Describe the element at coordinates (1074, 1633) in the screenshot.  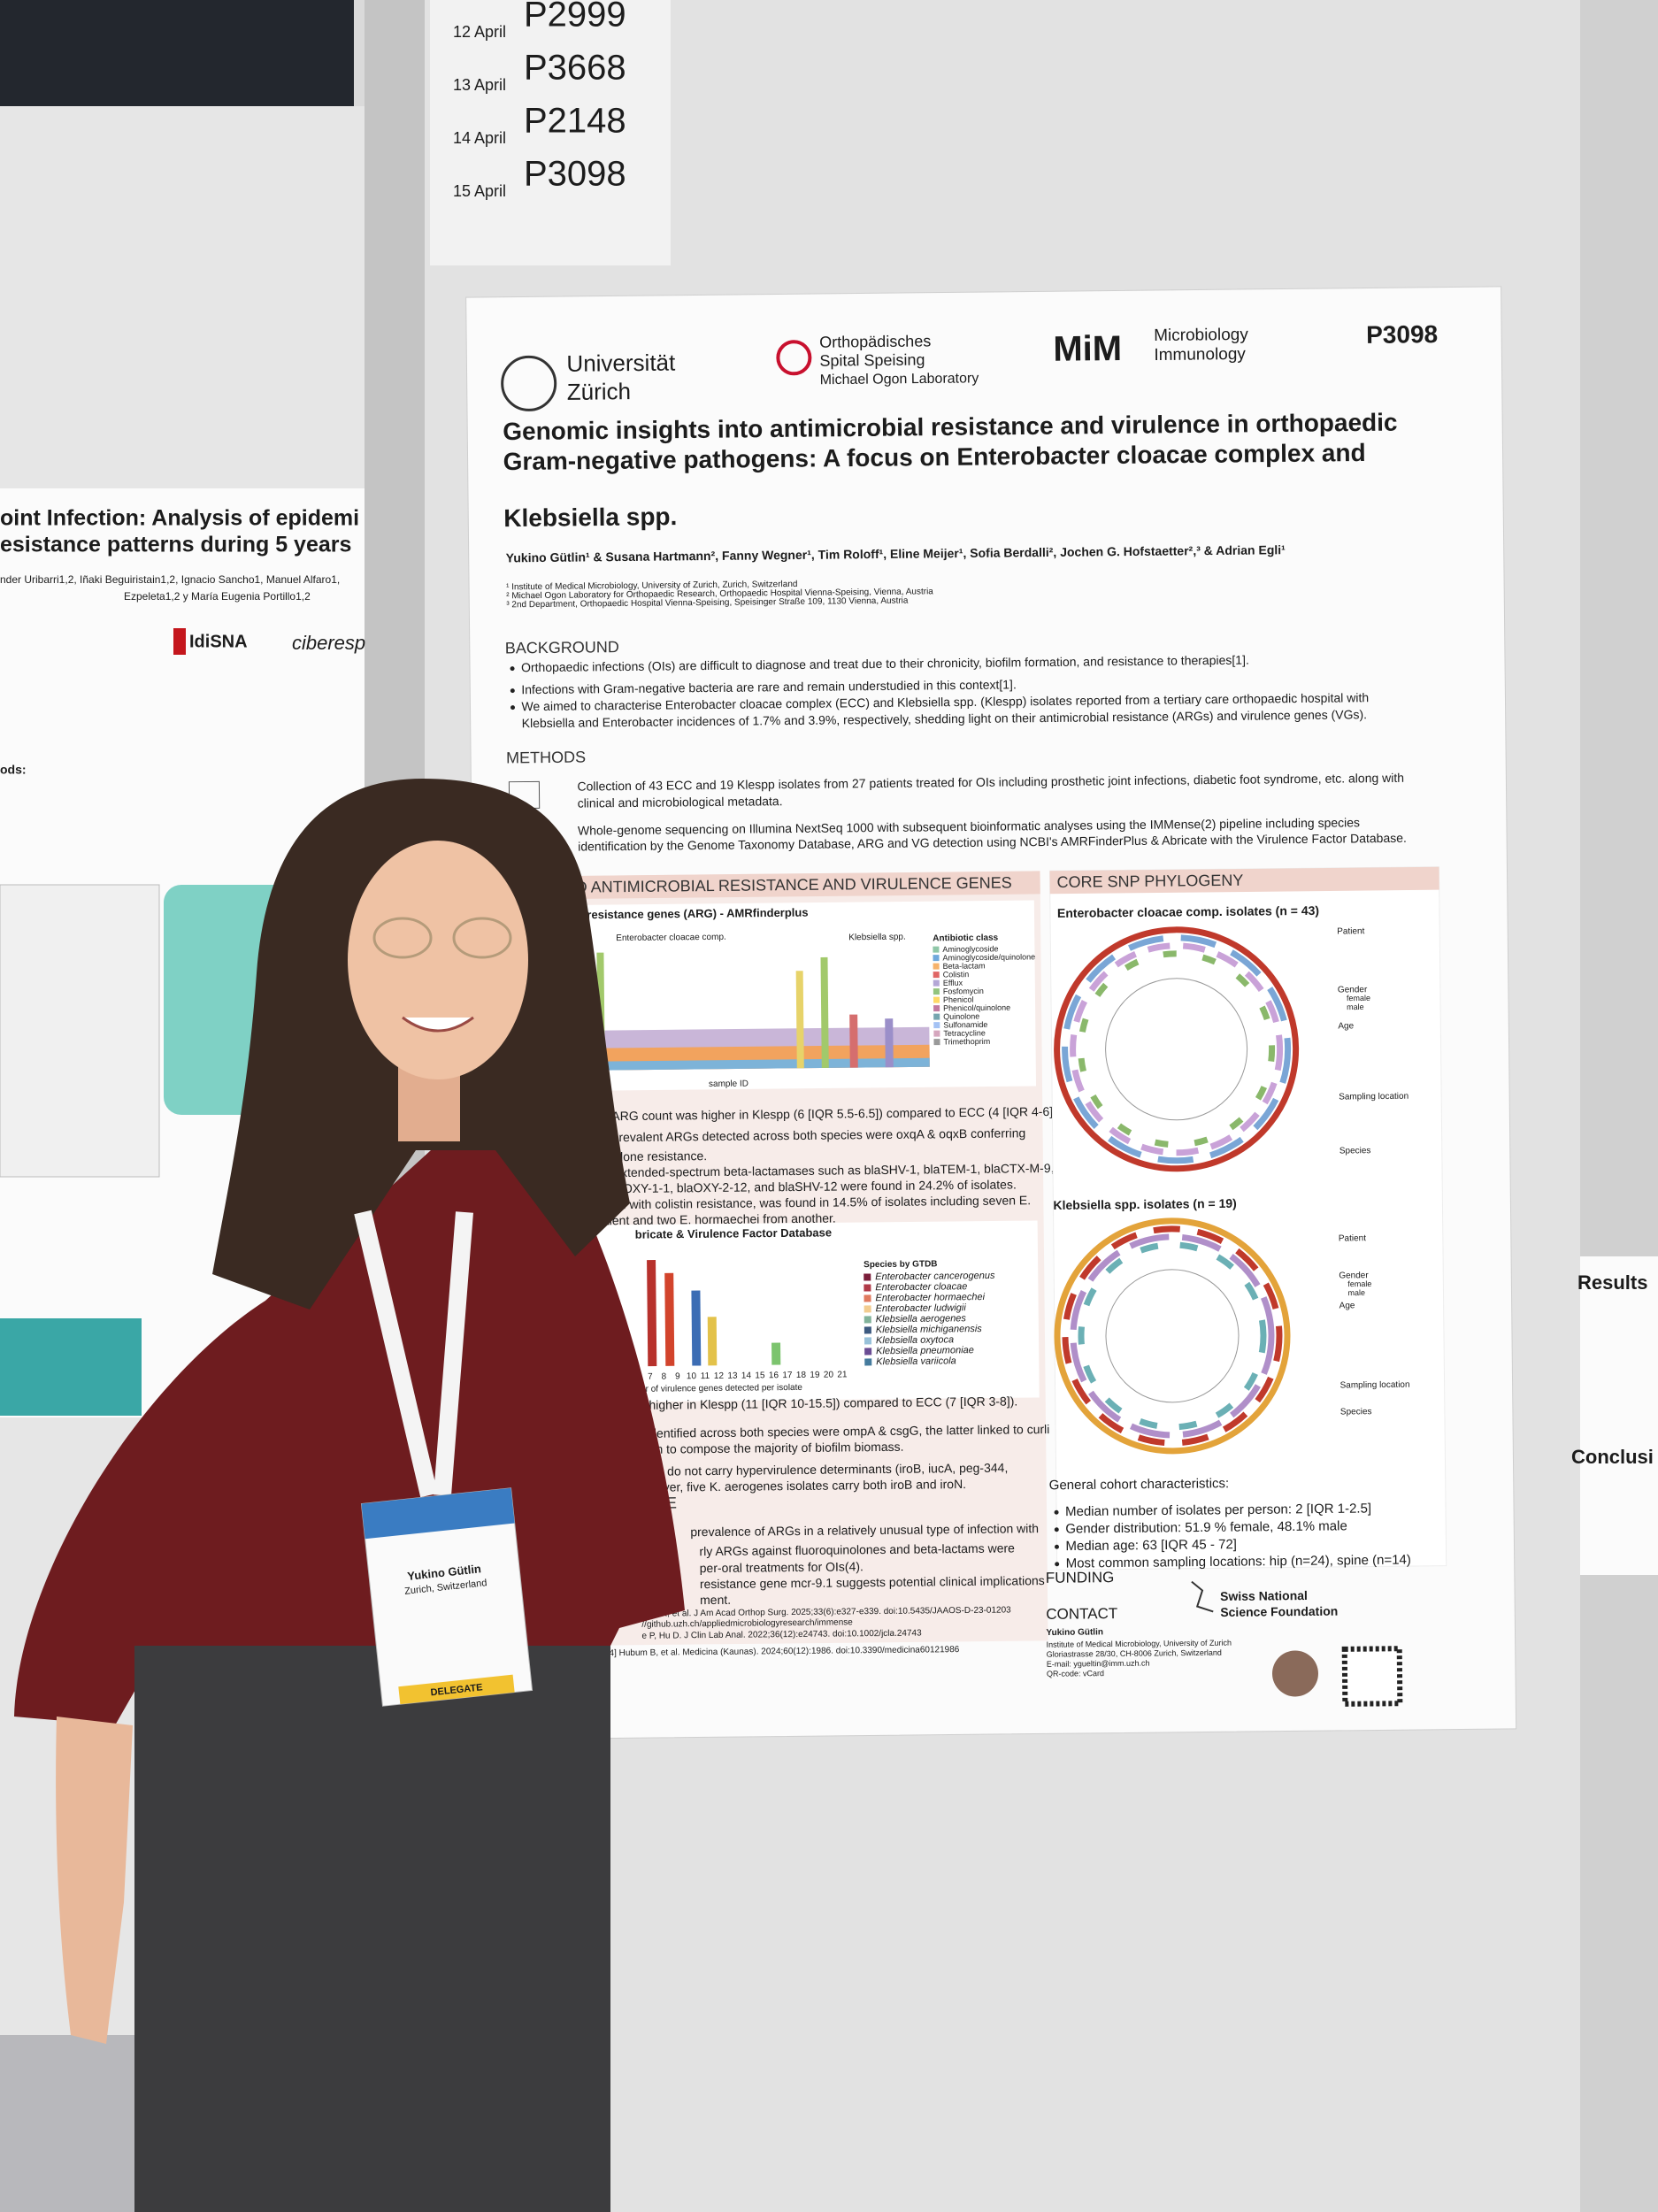
I see `contact-name: Yukino Gütlin` at that location.